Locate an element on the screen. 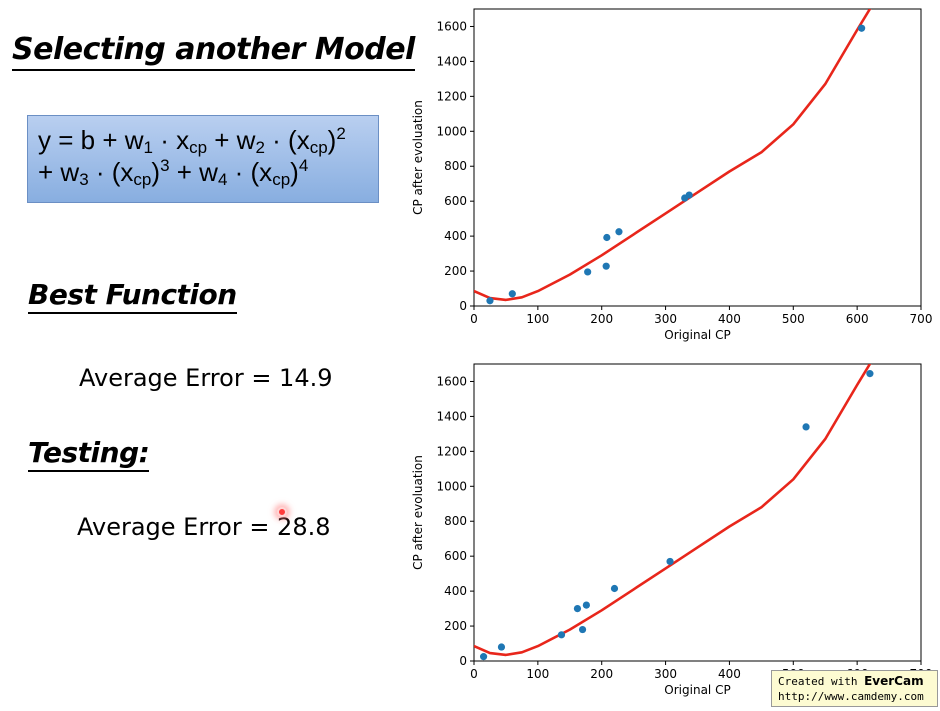 Image resolution: width=940 pixels, height=711 pixels. slide-title: Selecting another Model is located at coordinates (213, 51).